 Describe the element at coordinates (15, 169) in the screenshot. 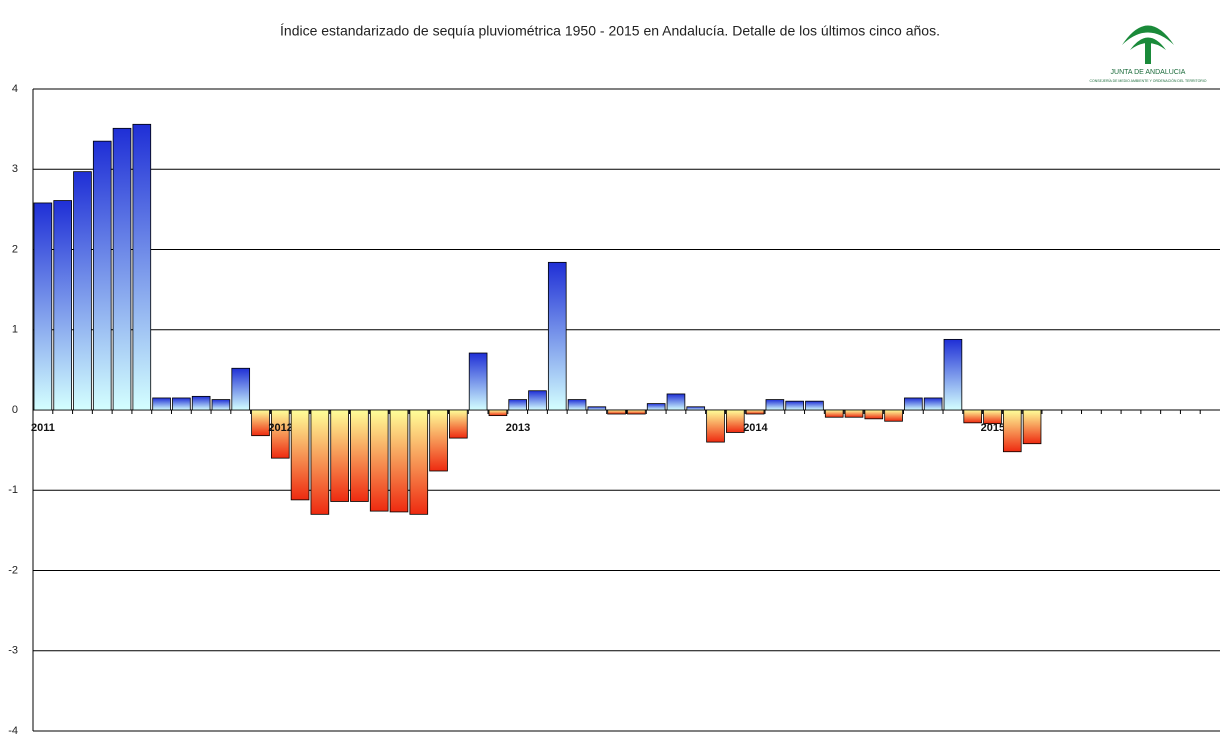

I see `y-tick-label: 3` at that location.